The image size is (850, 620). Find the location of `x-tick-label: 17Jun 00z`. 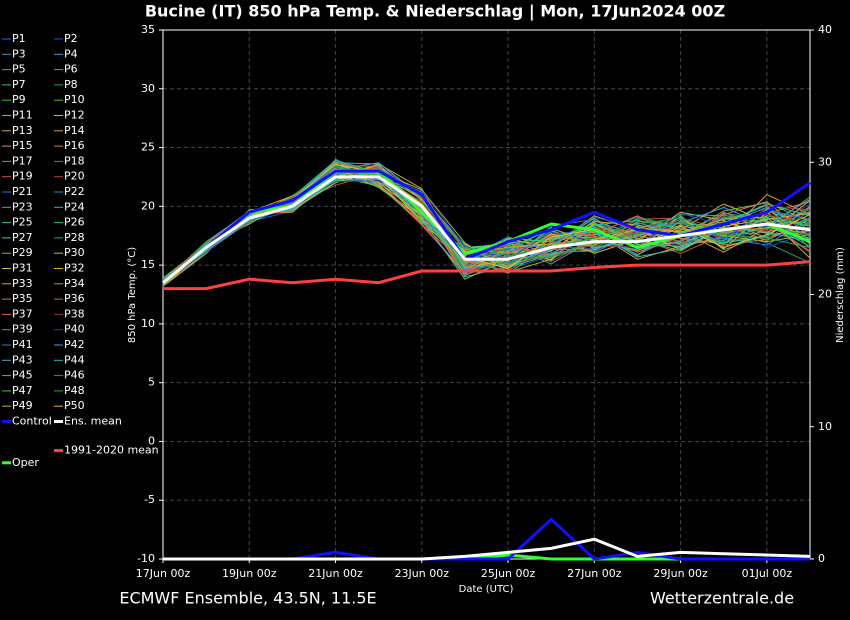

x-tick-label: 17Jun 00z is located at coordinates (163, 573).